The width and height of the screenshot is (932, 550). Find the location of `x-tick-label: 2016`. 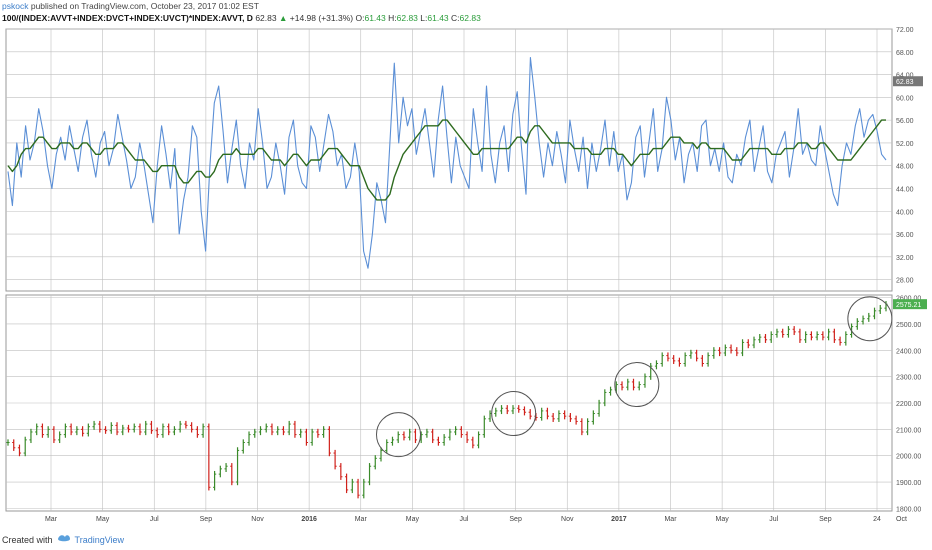

x-tick-label: 2016 is located at coordinates (309, 519).